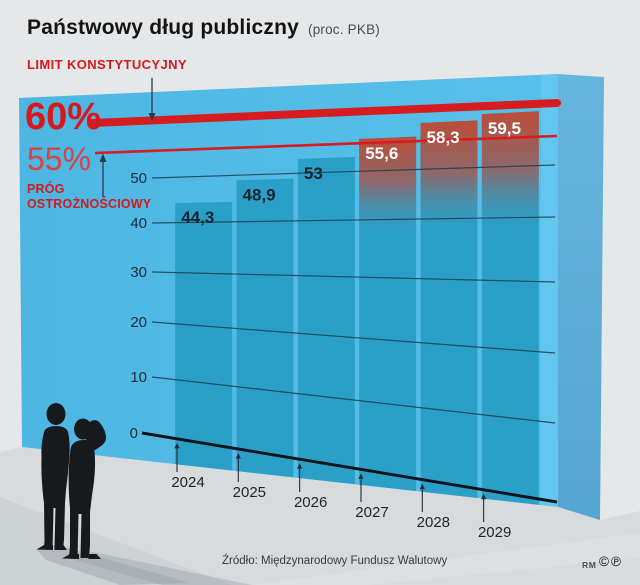 This screenshot has height=585, width=640. Describe the element at coordinates (152, 100) in the screenshot. I see `limit-callout-arrow` at that location.